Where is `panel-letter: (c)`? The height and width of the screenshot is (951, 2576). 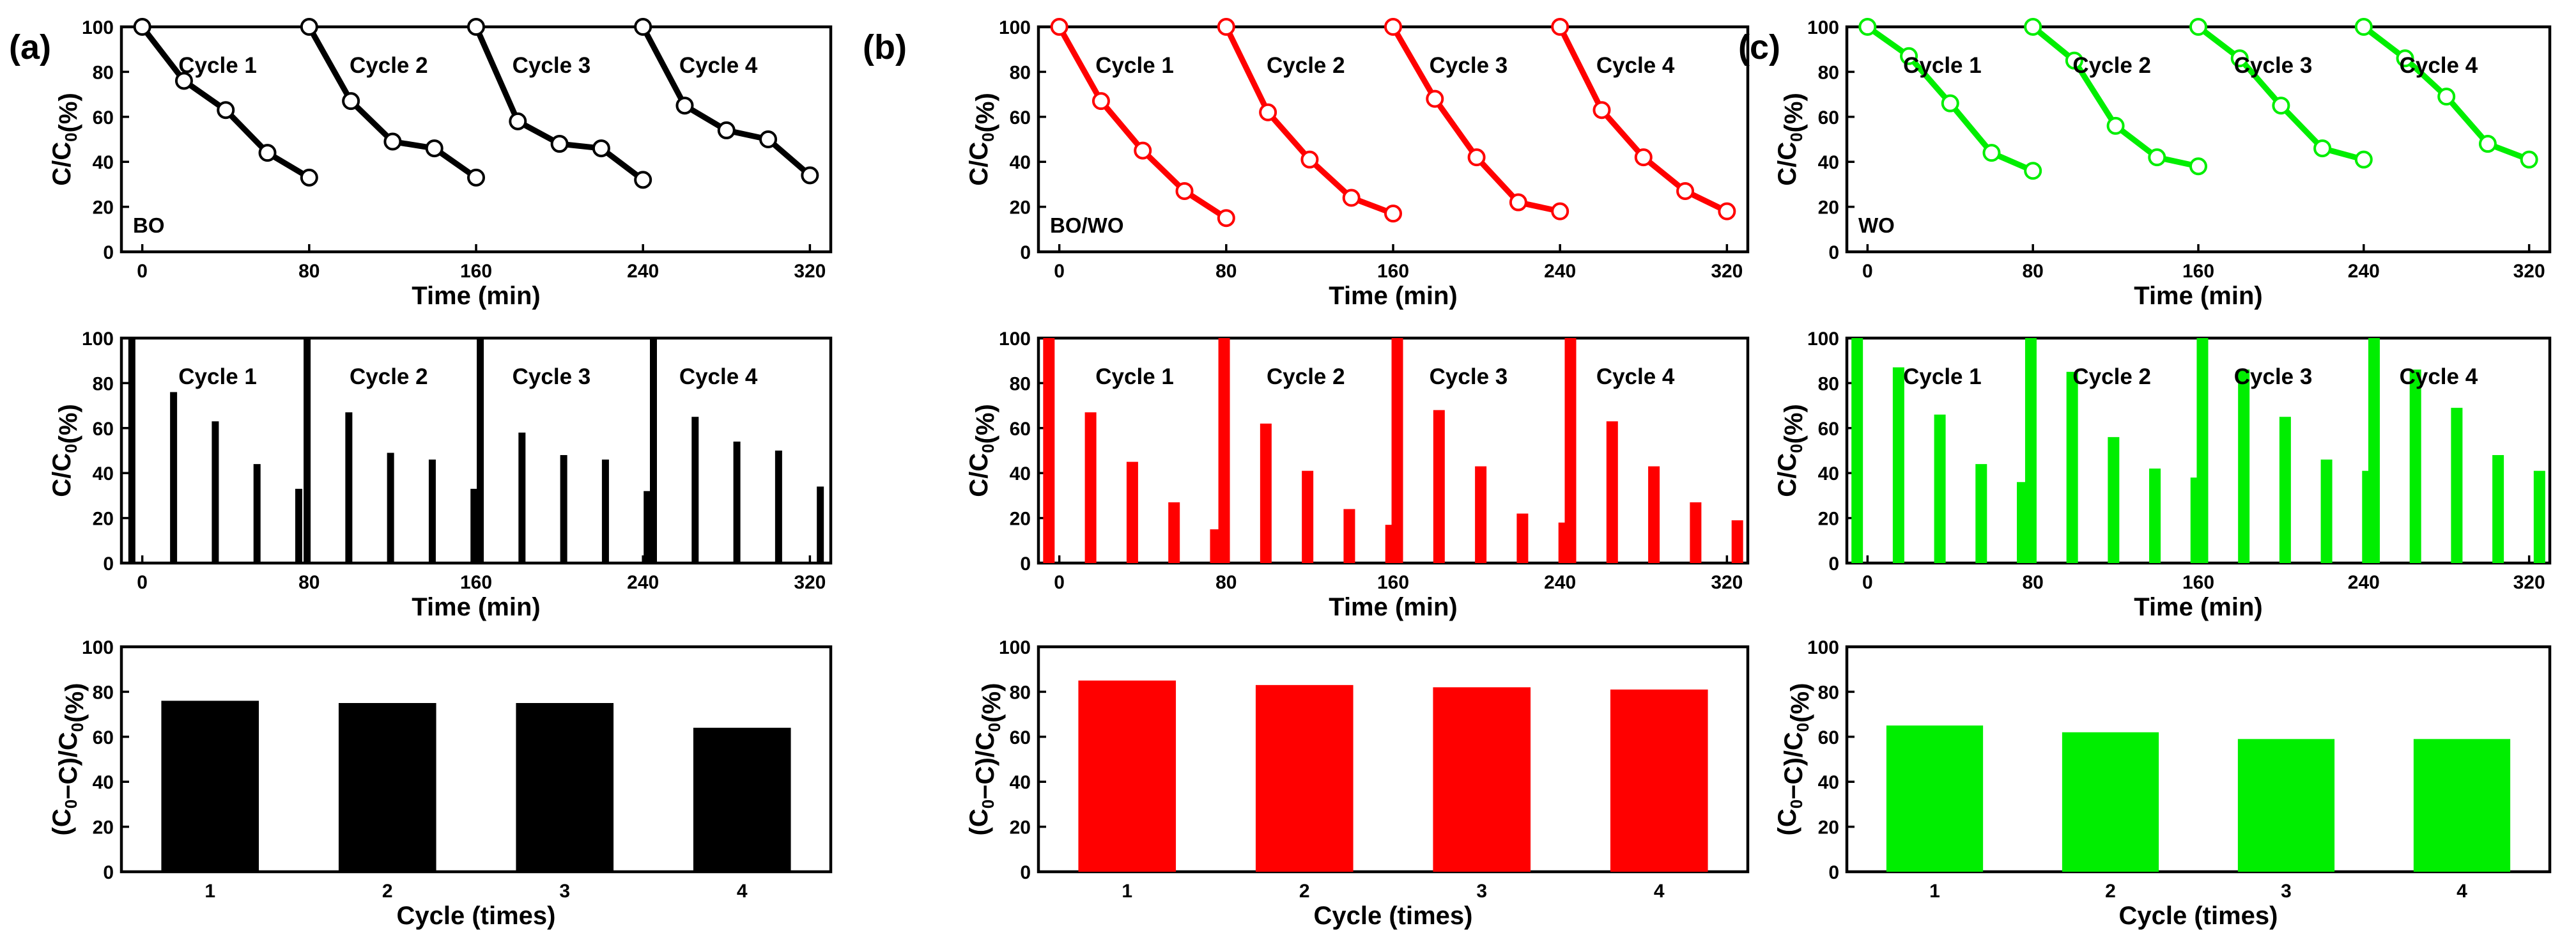
panel-letter: (c) is located at coordinates (1759, 47).